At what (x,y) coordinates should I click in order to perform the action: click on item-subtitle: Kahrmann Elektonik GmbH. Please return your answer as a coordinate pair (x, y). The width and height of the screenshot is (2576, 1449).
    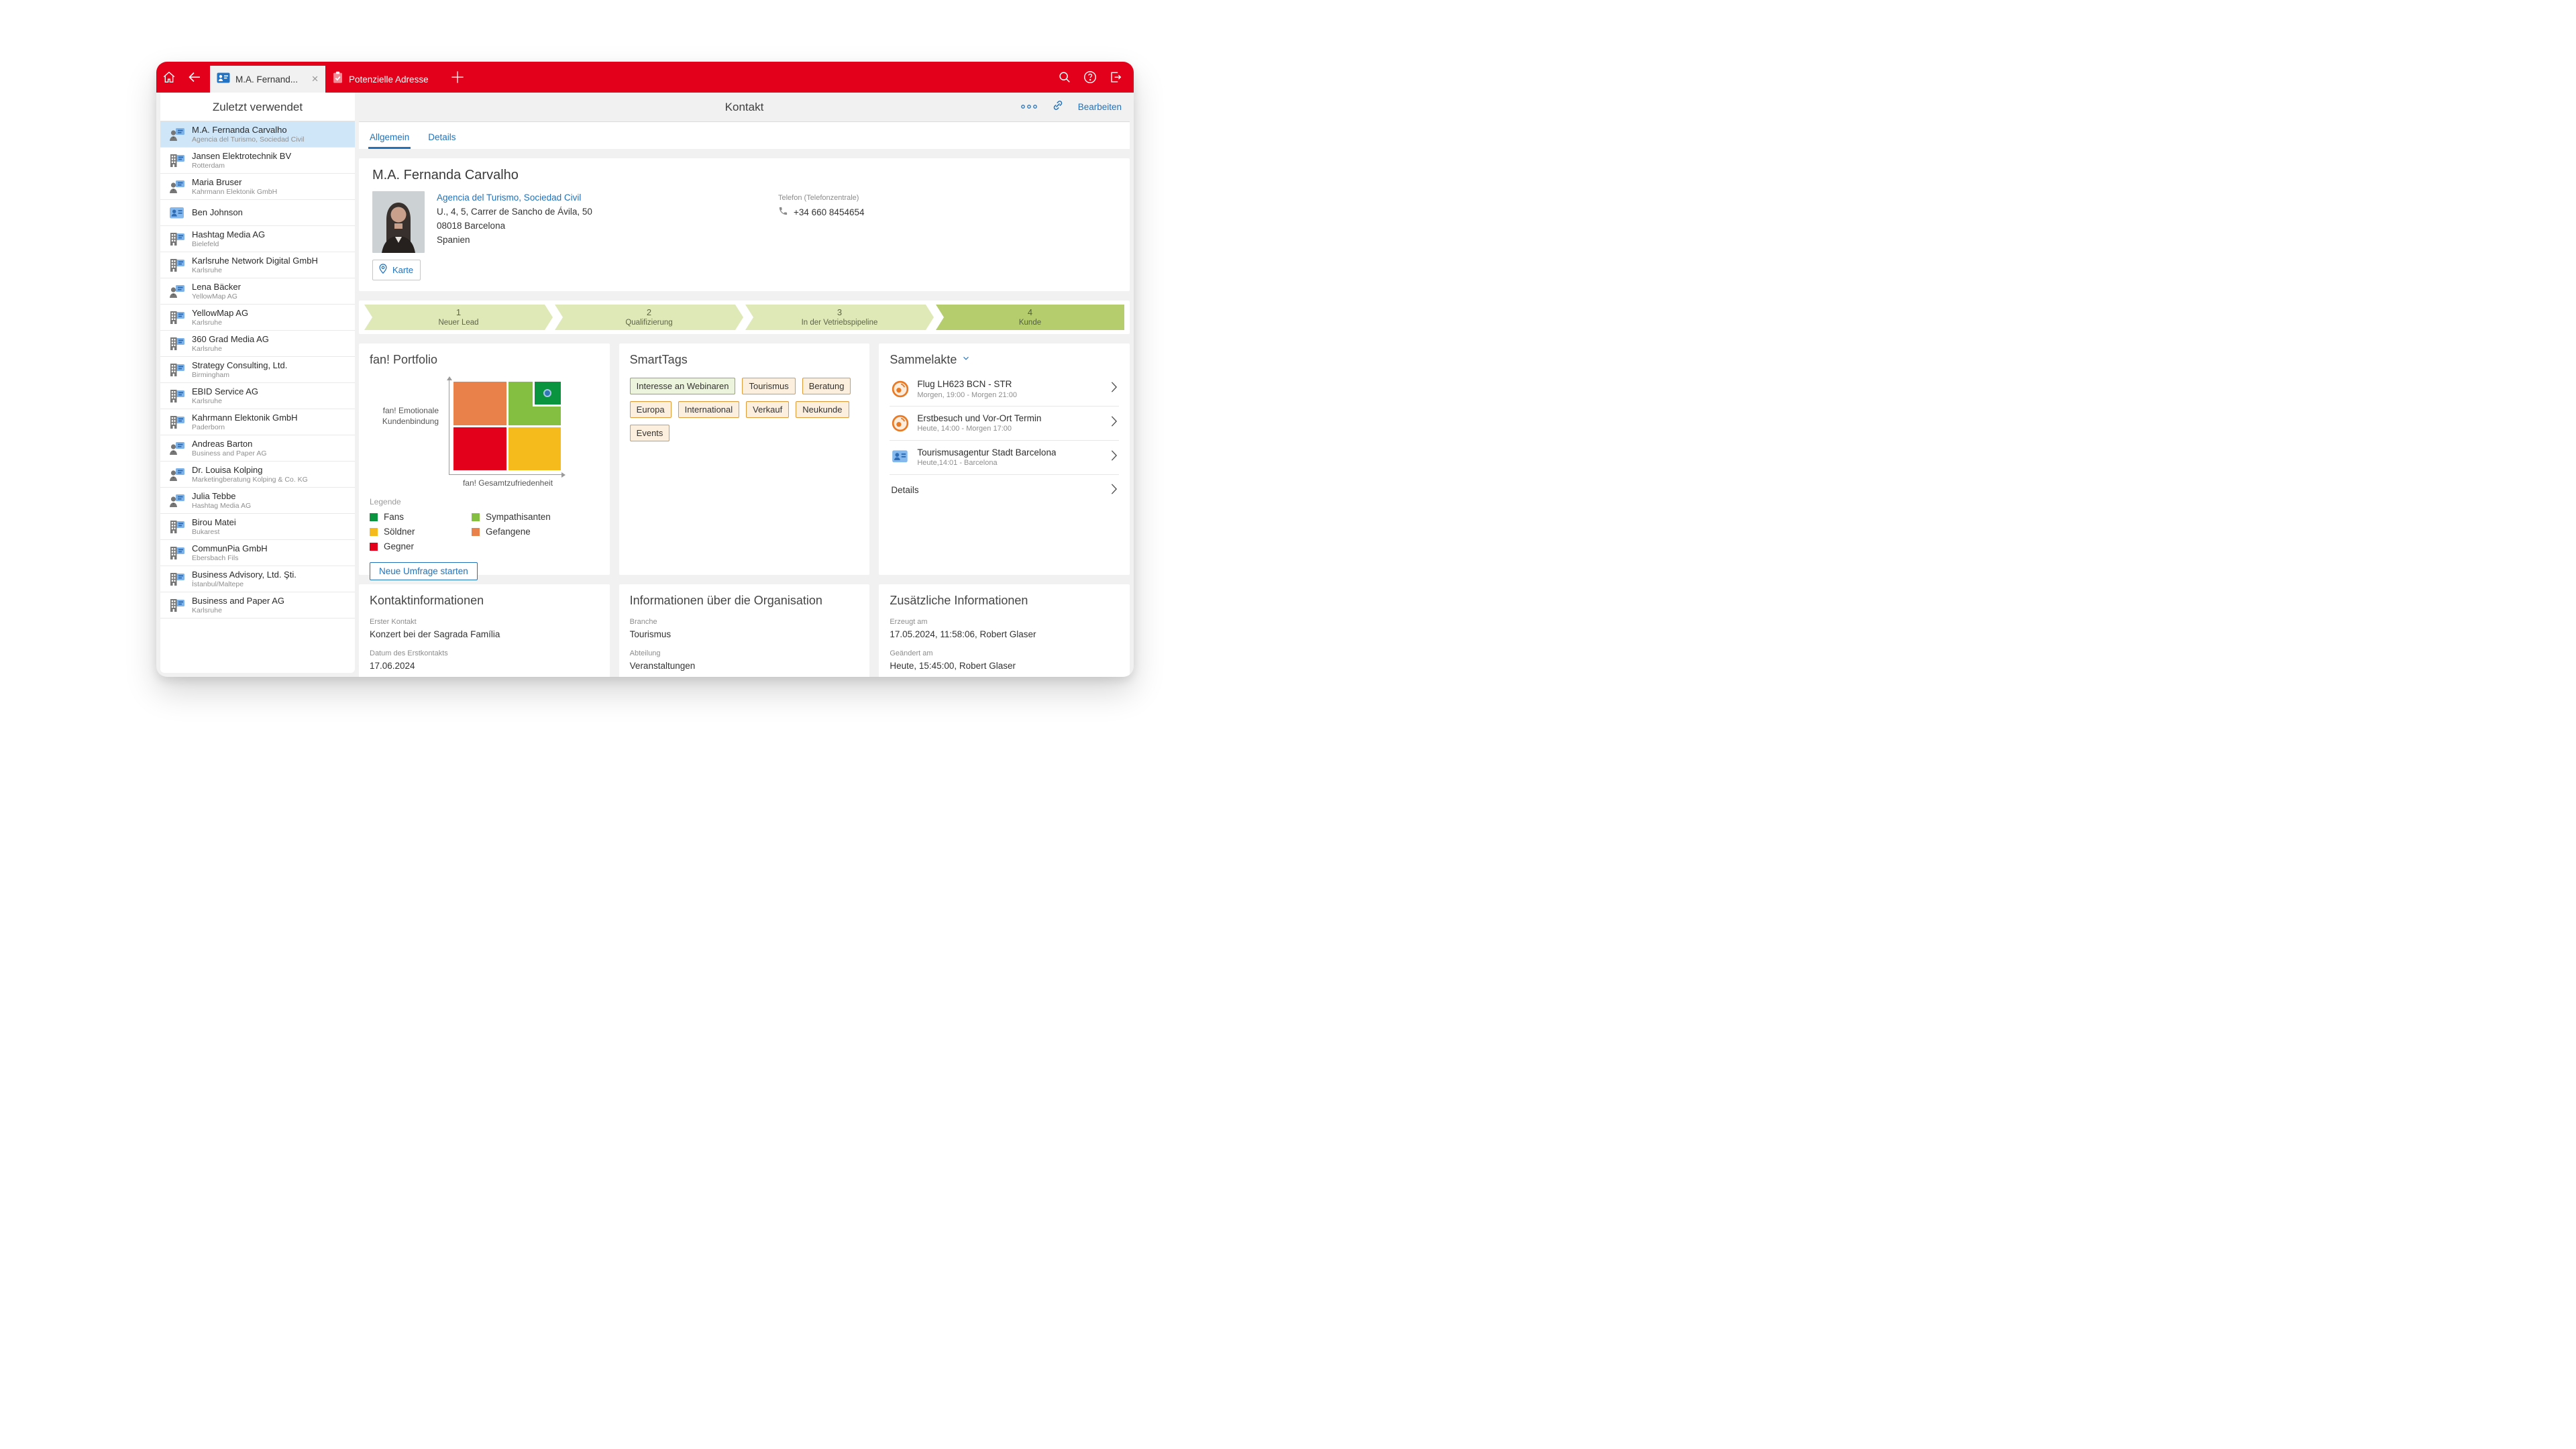
    Looking at the image, I should click on (235, 191).